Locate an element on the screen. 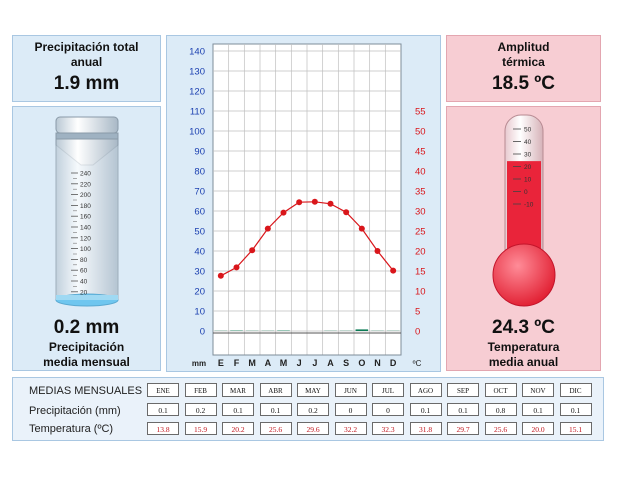  month-header-cell: MAR is located at coordinates (238, 390).